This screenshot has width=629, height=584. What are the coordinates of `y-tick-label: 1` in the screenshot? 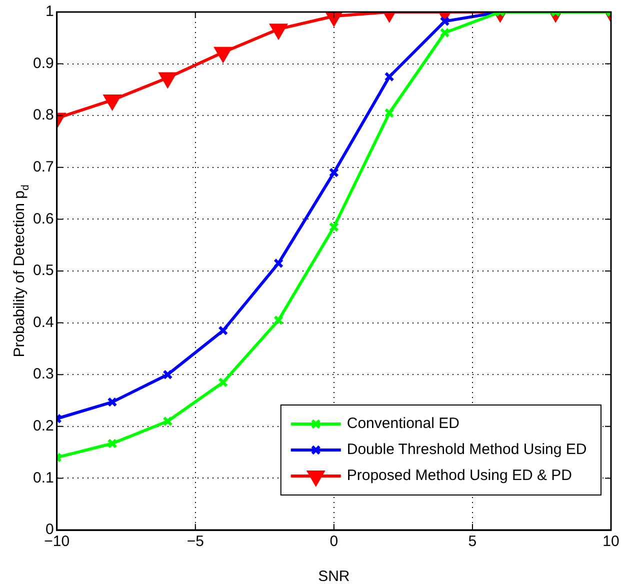 It's located at (50, 11).